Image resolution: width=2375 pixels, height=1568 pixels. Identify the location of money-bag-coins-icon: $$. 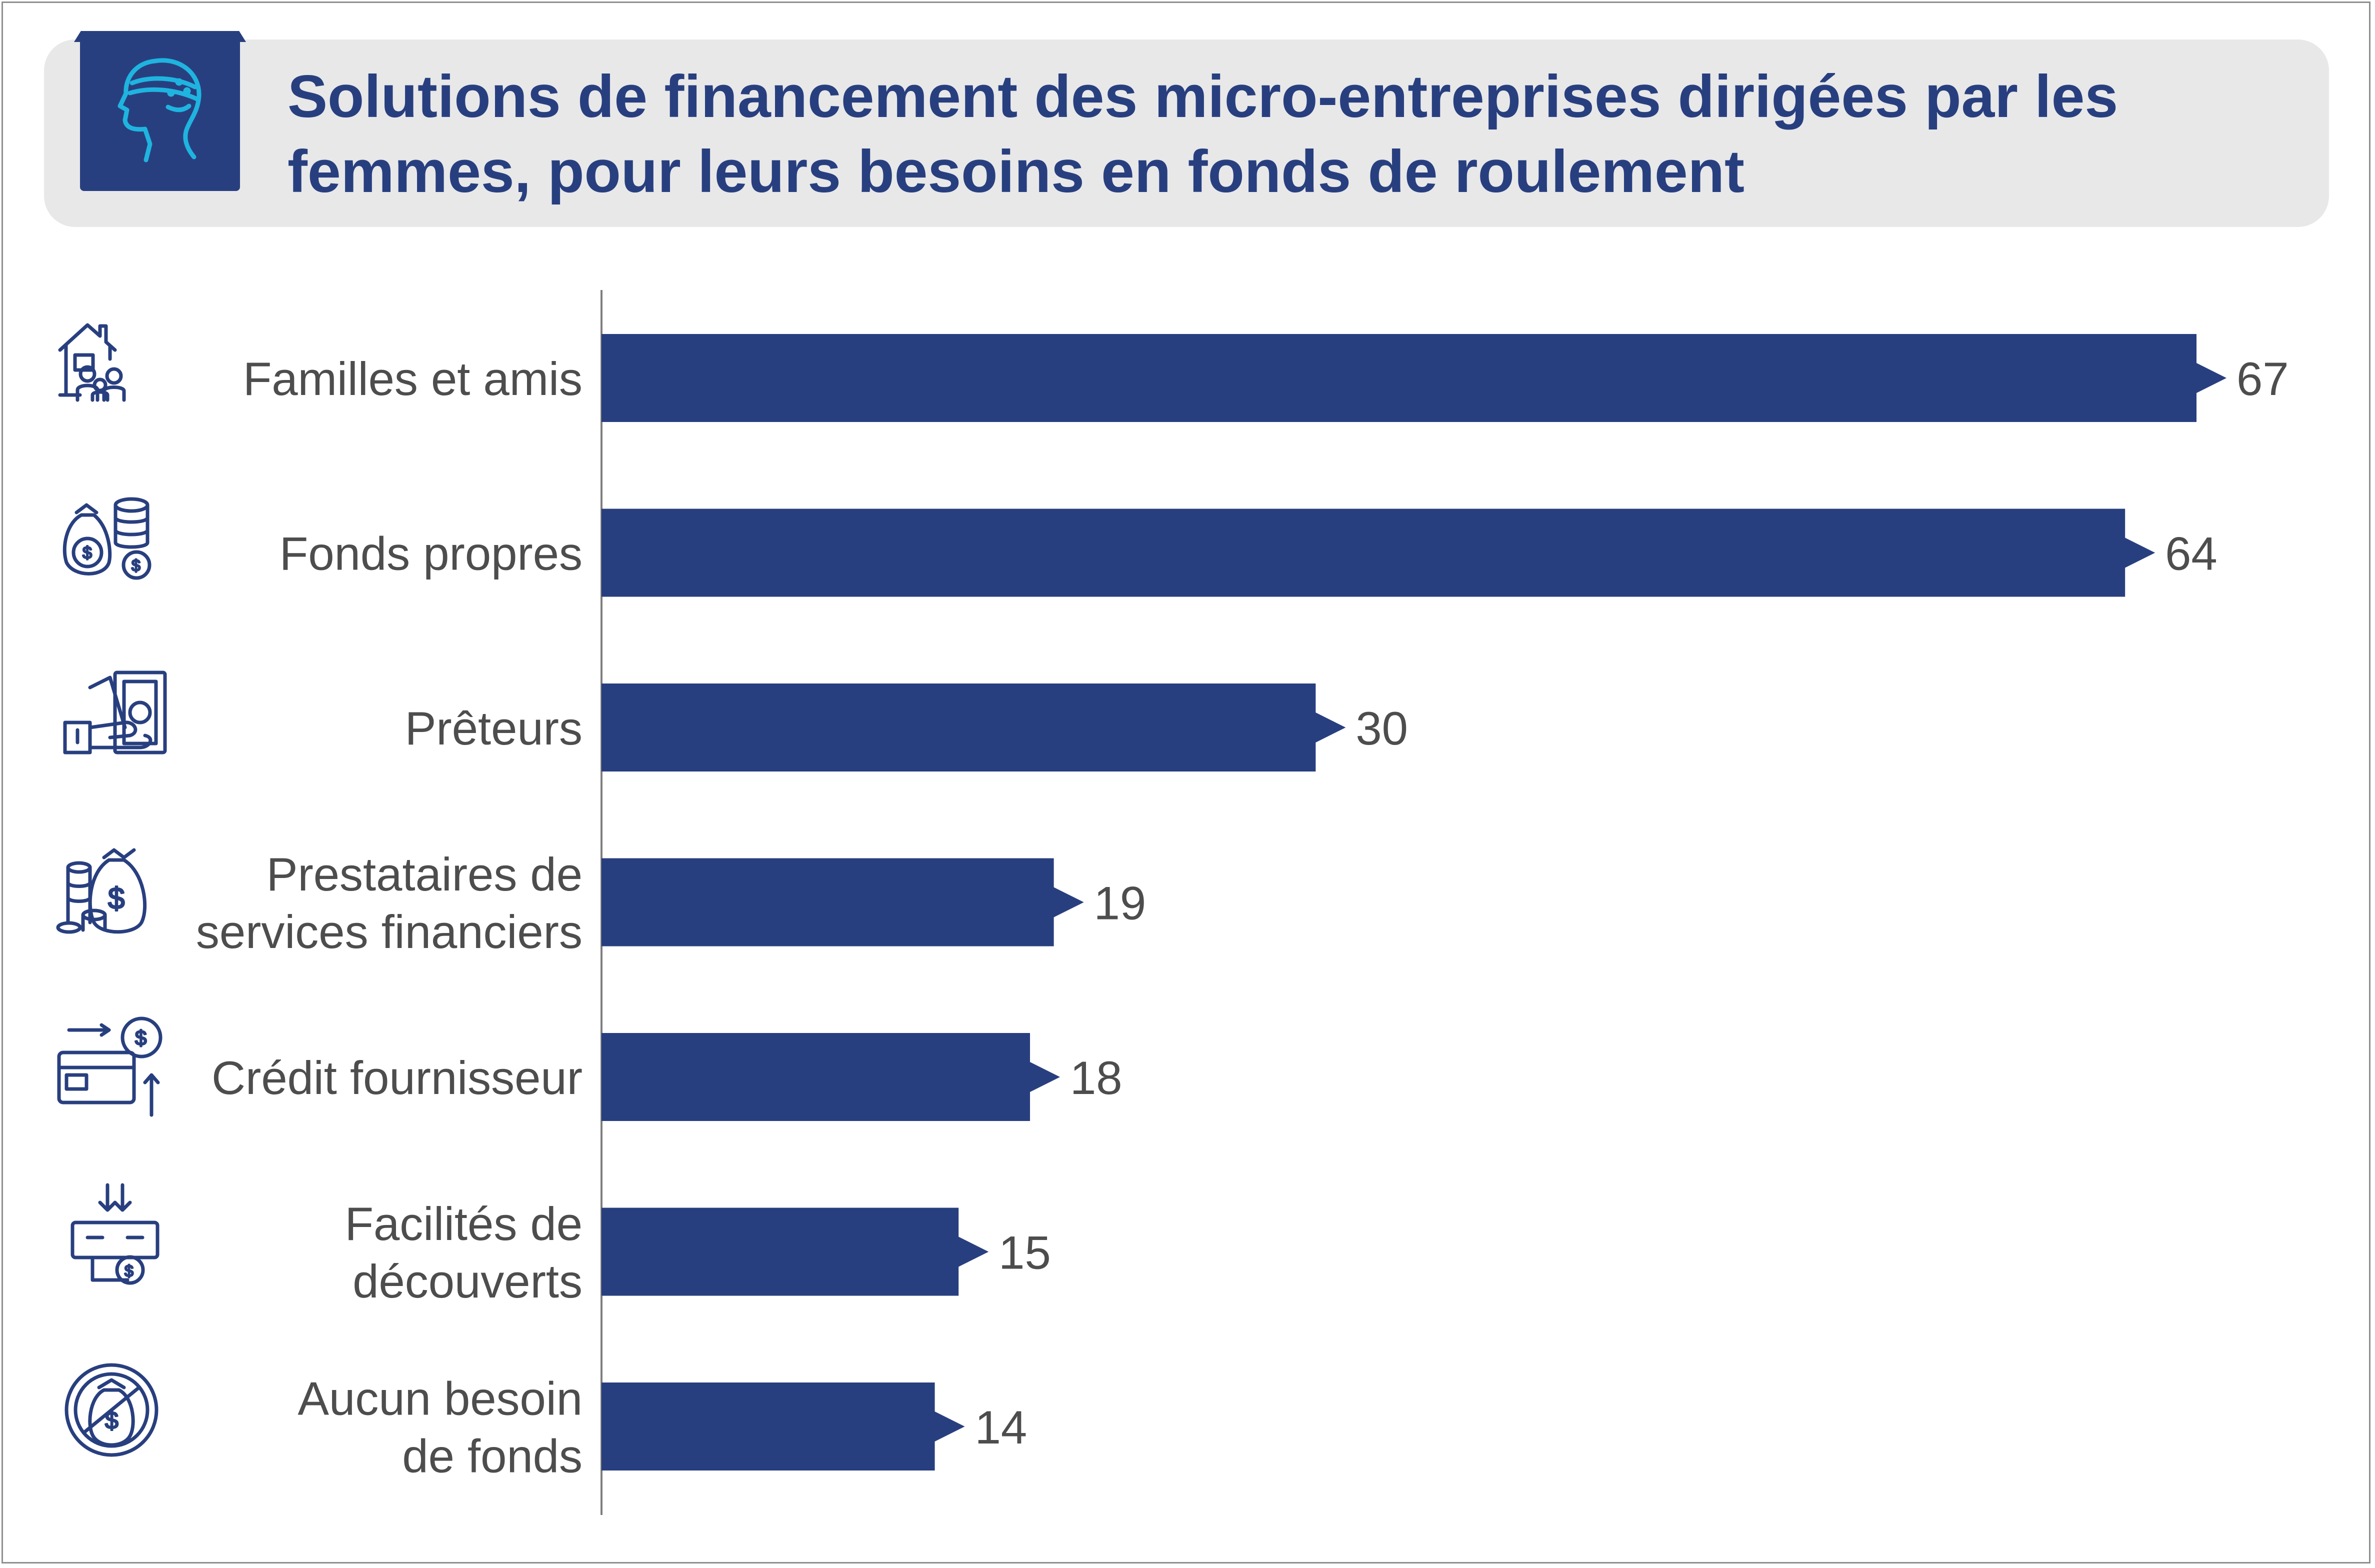
(107, 538).